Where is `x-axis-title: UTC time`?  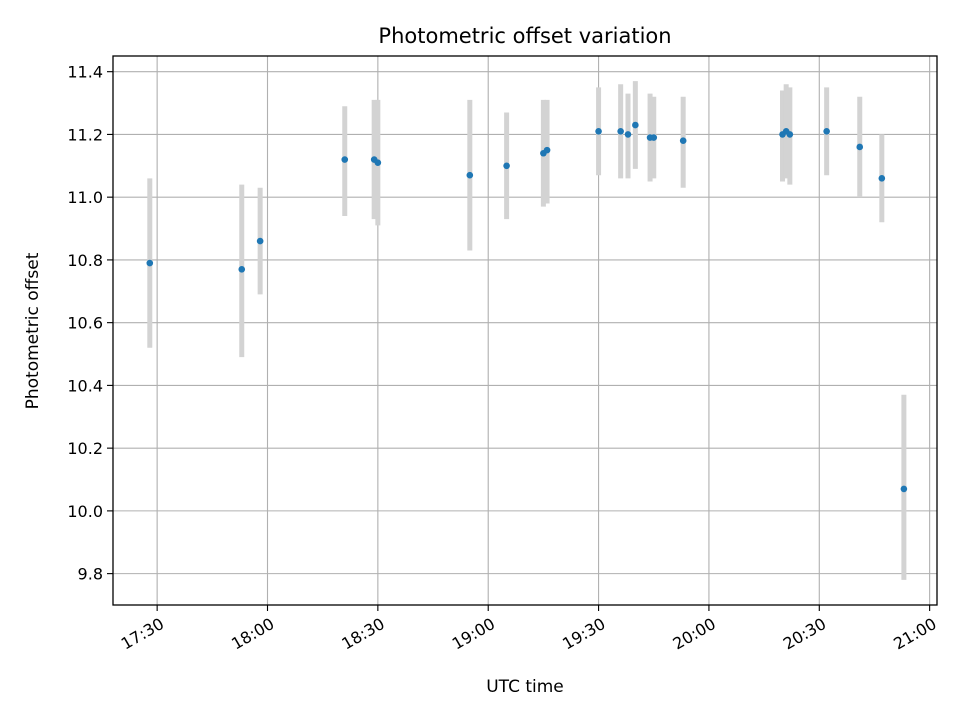 x-axis-title: UTC time is located at coordinates (525, 687).